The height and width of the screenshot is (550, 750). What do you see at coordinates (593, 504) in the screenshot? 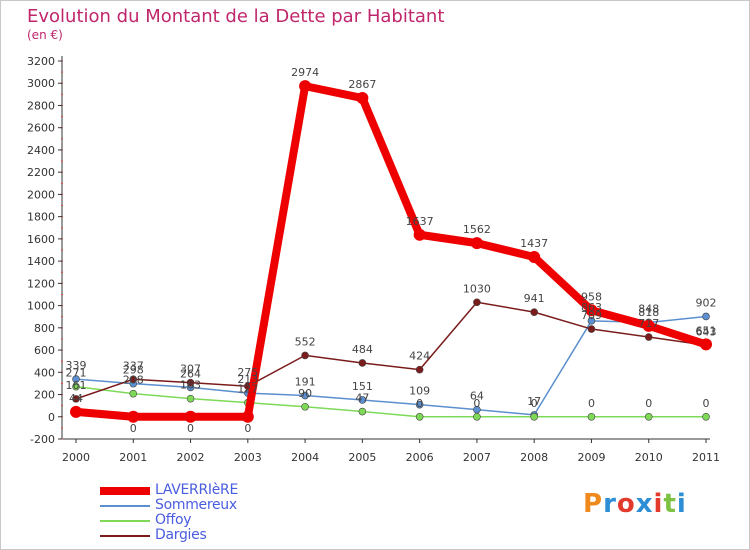
I see `logo-letter: P` at bounding box center [593, 504].